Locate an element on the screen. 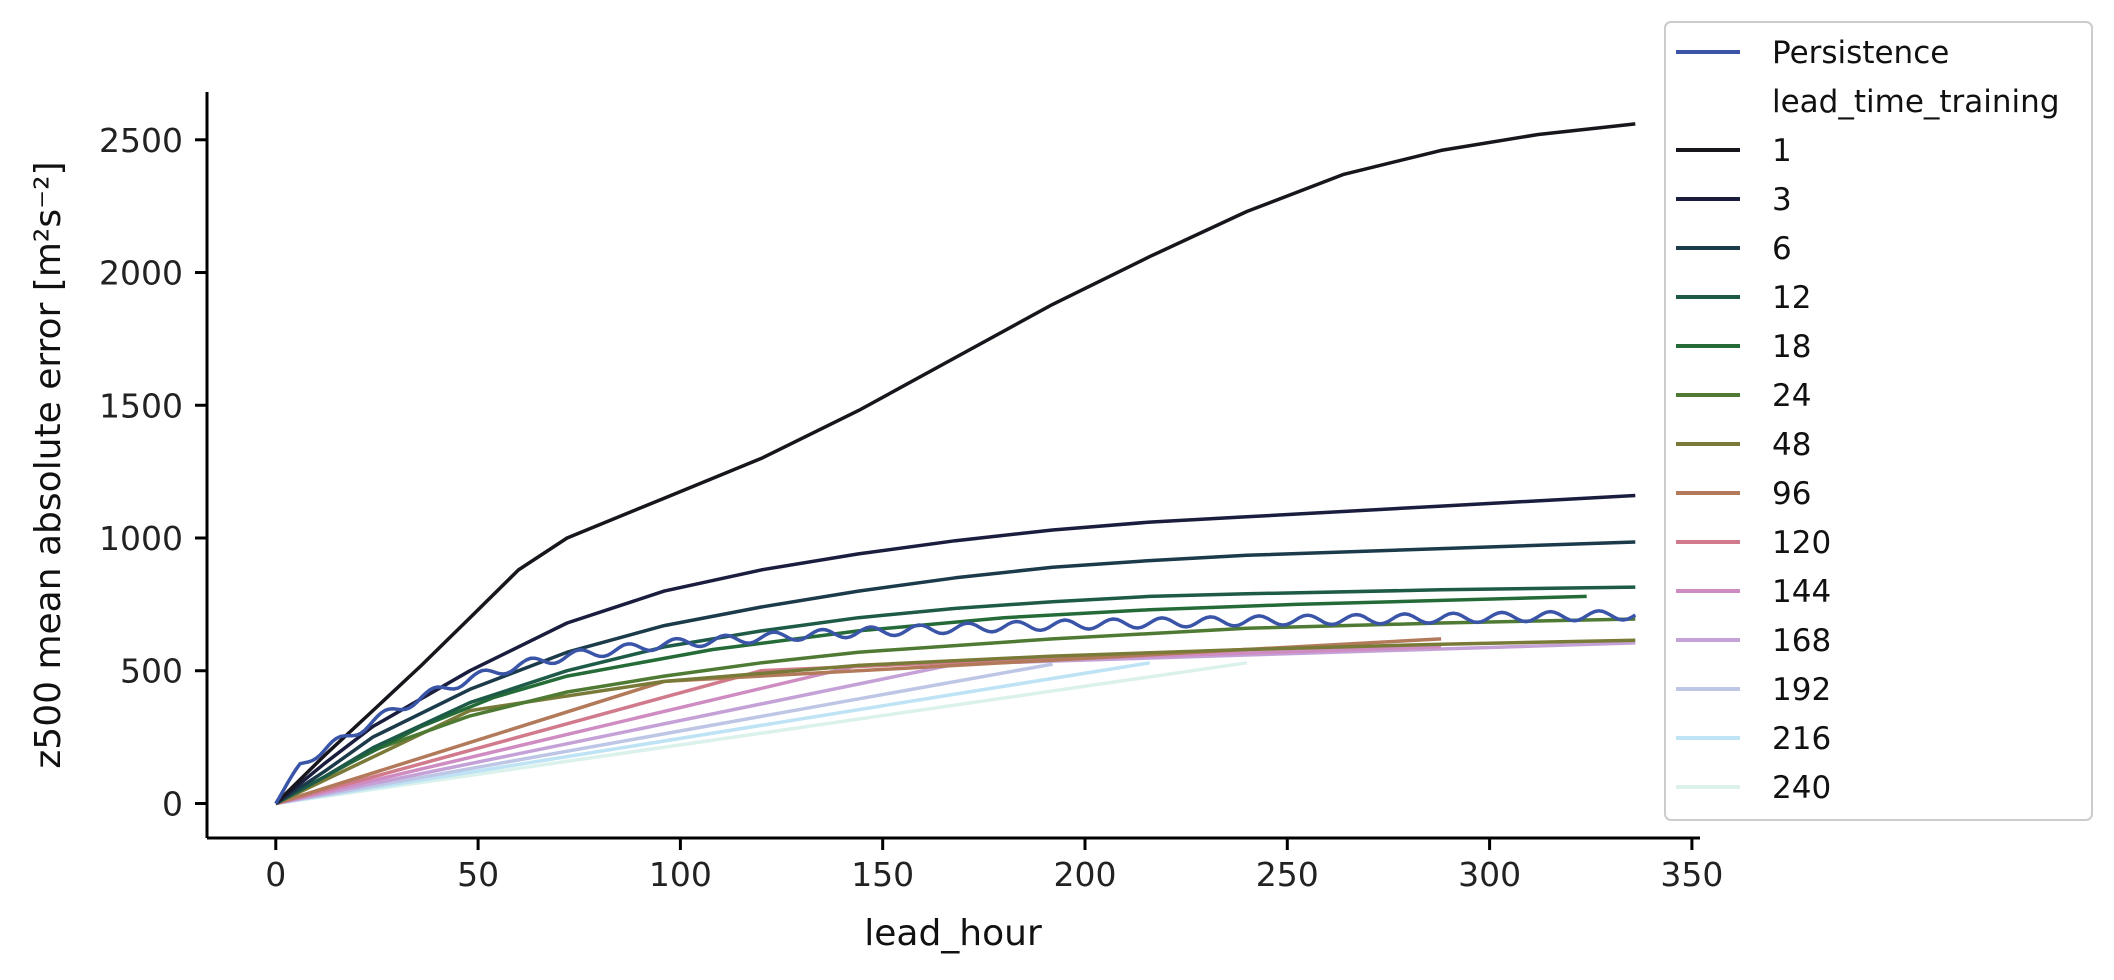 Image resolution: width=2114 pixels, height=980 pixels. legend-label: 12 is located at coordinates (1791, 298).